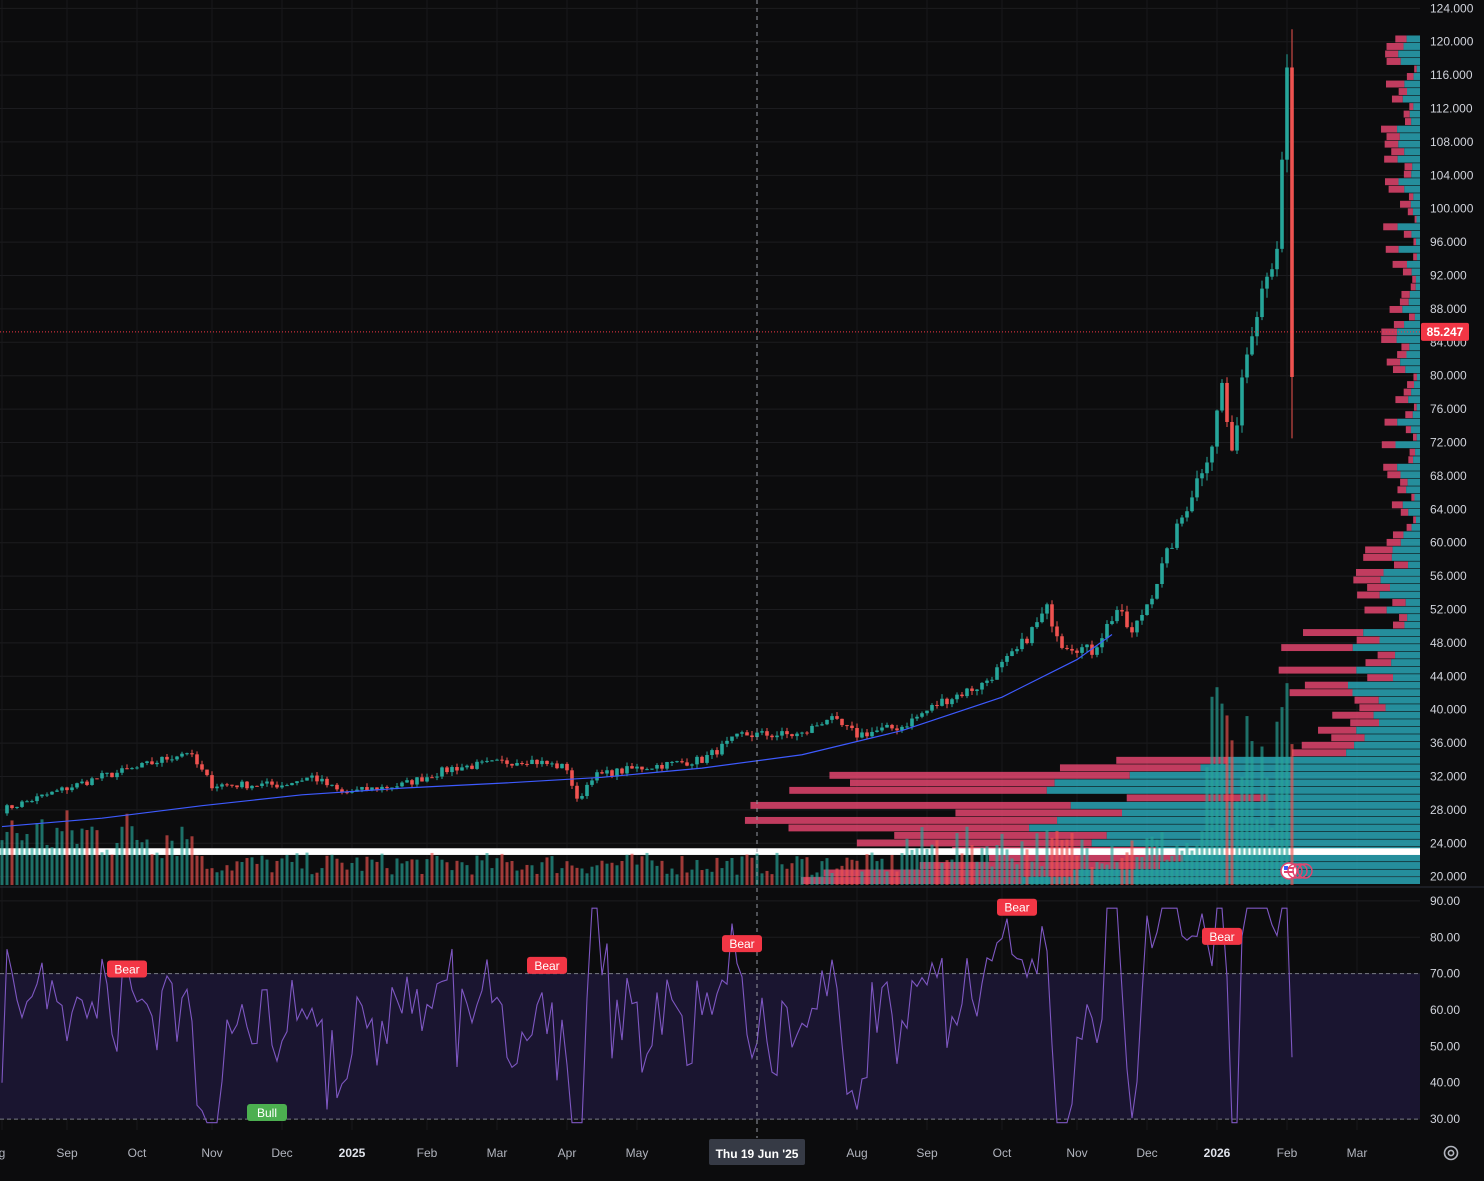 The height and width of the screenshot is (1181, 1484). Describe the element at coordinates (710, 851) in the screenshot. I see `value-area-line` at that location.